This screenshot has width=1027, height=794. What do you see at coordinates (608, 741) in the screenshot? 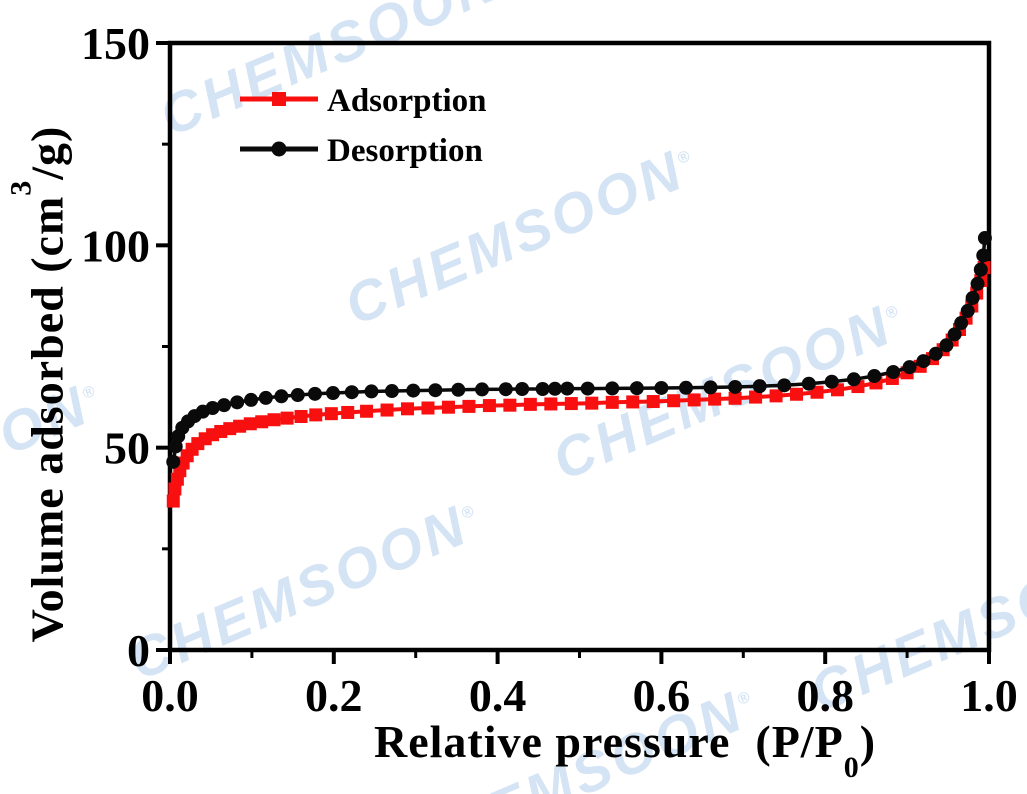
I see `x-axis-title-text: Relative pressure (P/P` at bounding box center [608, 741].